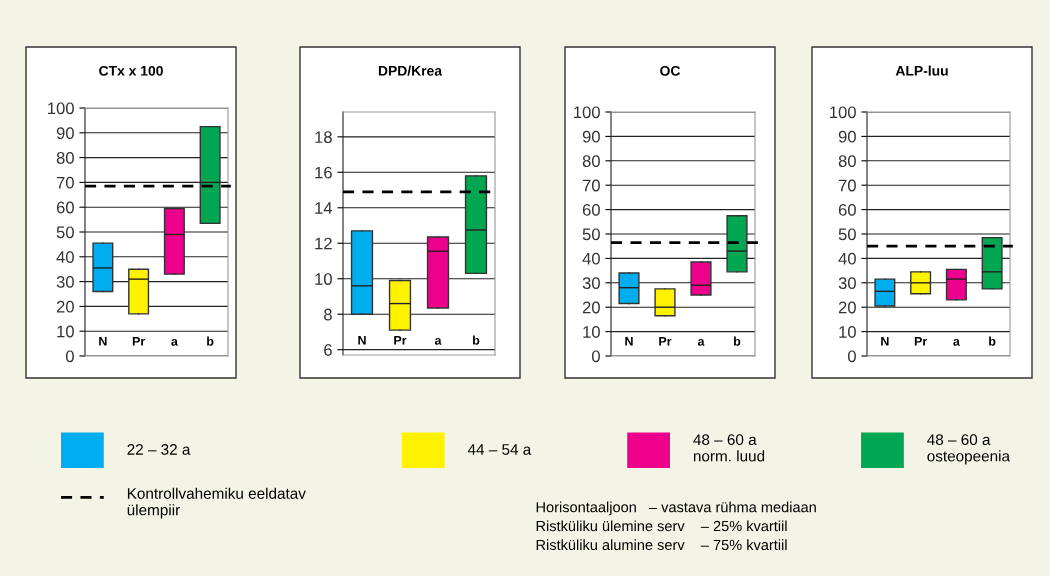 Image resolution: width=1050 pixels, height=576 pixels. I want to click on legend-label: 44 – 54 a, so click(499, 449).